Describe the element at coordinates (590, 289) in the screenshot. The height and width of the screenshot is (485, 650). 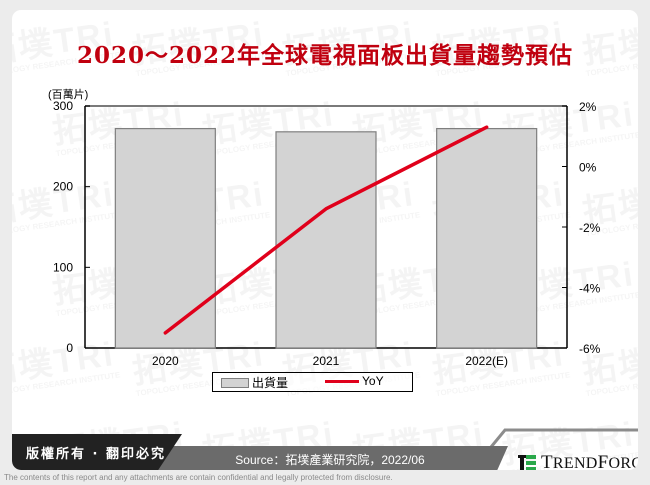
I see `right-axis-tick-label: -4%` at that location.